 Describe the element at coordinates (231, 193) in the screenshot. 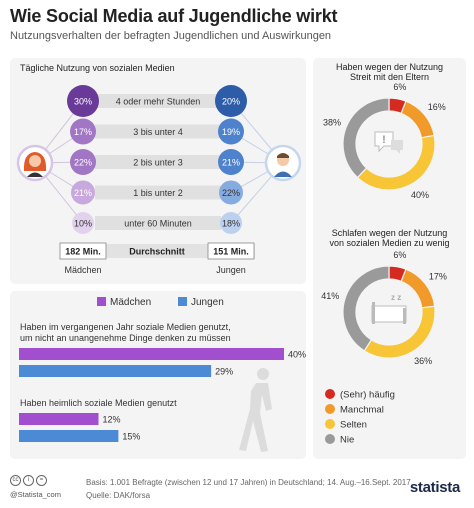

I see `boys-value-label: 22%` at that location.